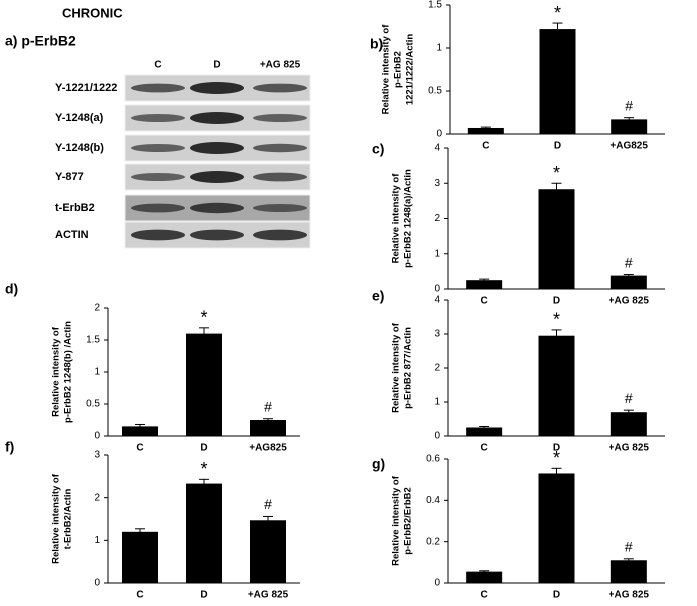 This screenshot has width=697, height=606. What do you see at coordinates (68, 518) in the screenshot?
I see `y-axis-label: t-ErbB2/Actin` at bounding box center [68, 518].